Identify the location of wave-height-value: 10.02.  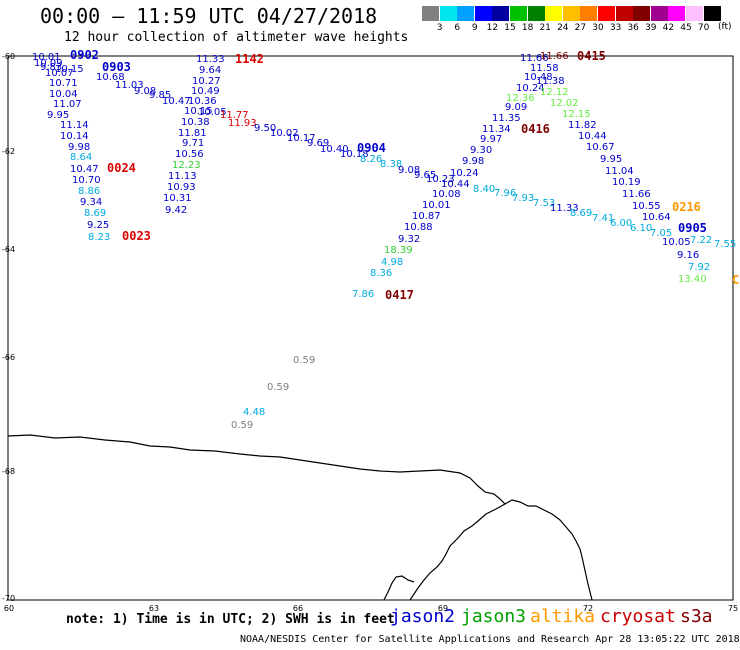
(284, 133).